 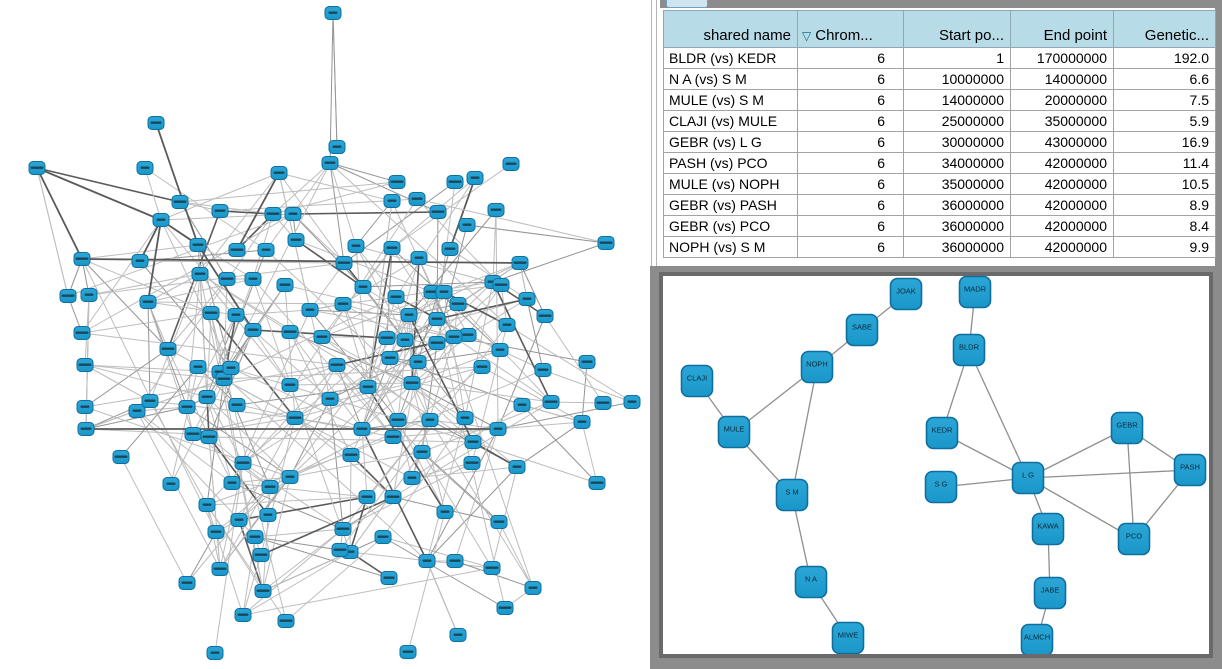 I want to click on subnetwork-node-jabe: JABE, so click(x=1050, y=593).